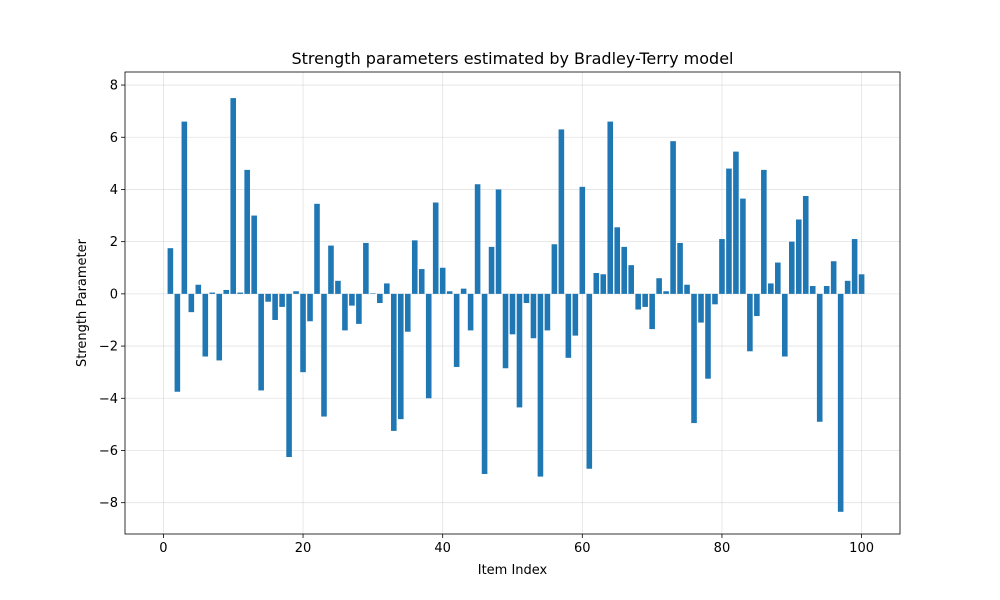 The image size is (1000, 600). I want to click on y-tick-label: 2, so click(114, 242).